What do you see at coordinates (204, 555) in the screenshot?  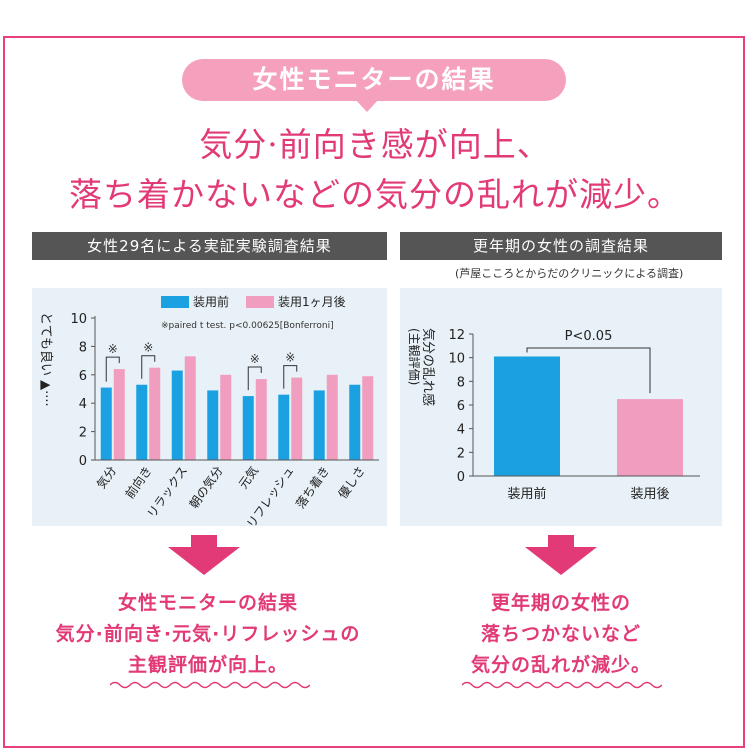 I see `left-down-arrow-icon` at bounding box center [204, 555].